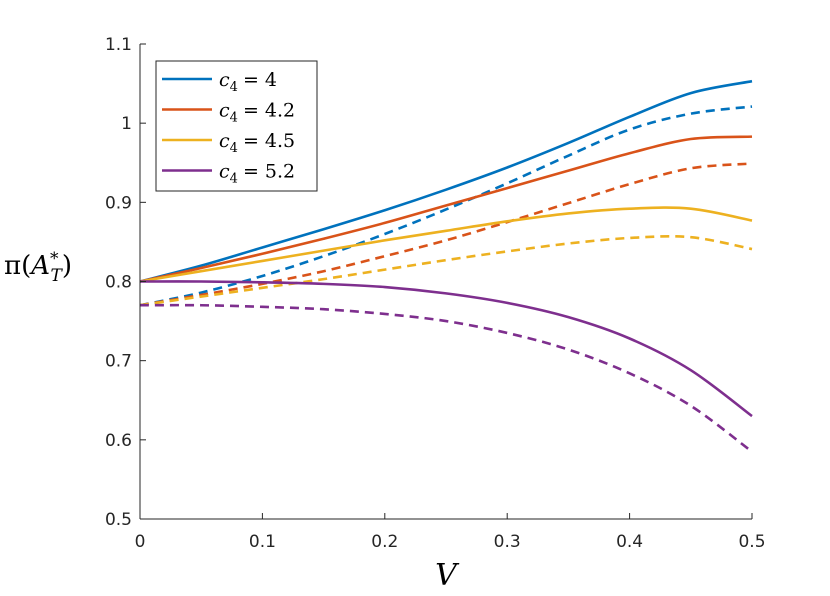 The height and width of the screenshot is (596, 830). What do you see at coordinates (57, 276) in the screenshot?
I see `y-label-sub: T` at bounding box center [57, 276].